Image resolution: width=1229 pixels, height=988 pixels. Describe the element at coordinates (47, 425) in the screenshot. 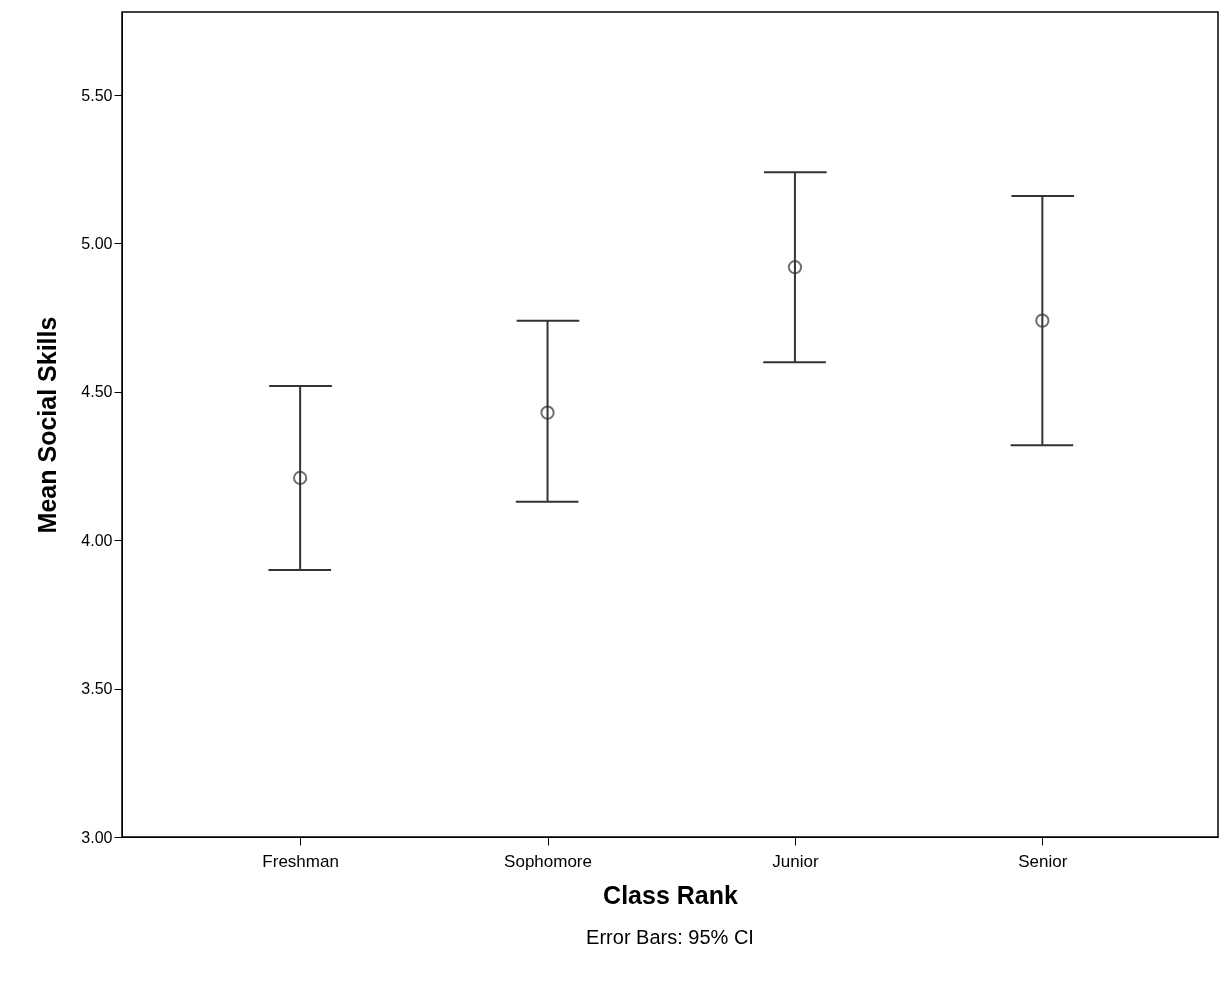

I see `y-axis-title: Mean Social Skills` at that location.